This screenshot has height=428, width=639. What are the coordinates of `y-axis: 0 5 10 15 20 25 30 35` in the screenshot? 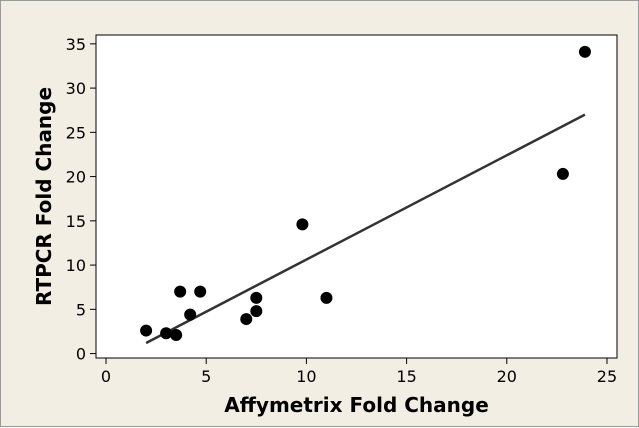 It's located at (81, 199).